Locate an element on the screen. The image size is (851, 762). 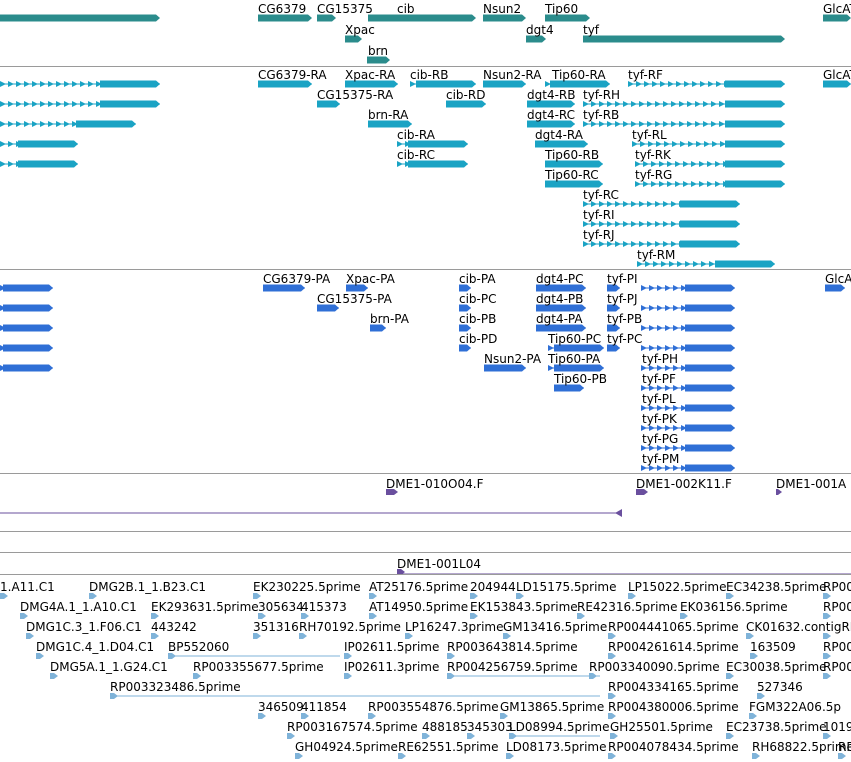
est-label: EK153843.5prime is located at coordinates (524, 607).